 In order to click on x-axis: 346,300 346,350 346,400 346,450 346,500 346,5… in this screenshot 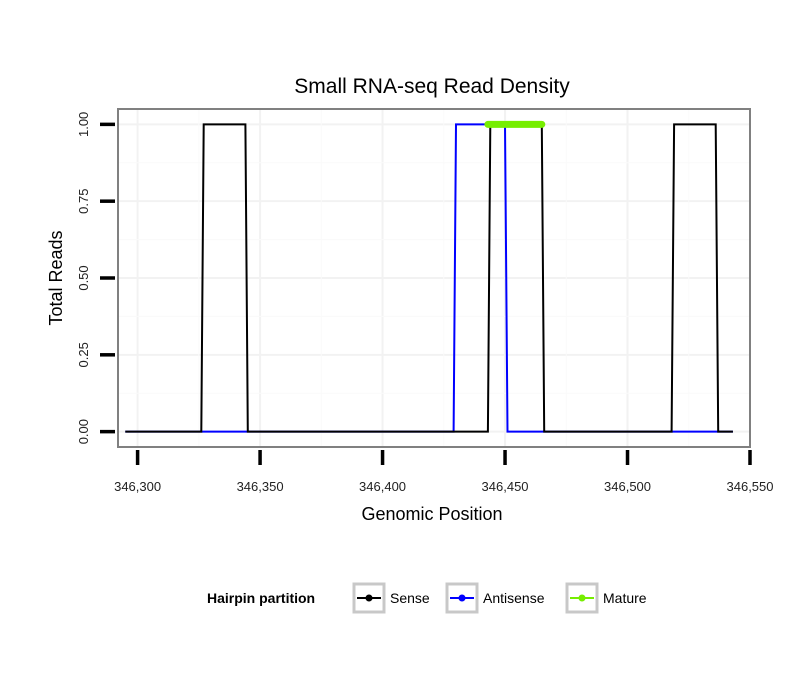, I will do `click(444, 472)`.